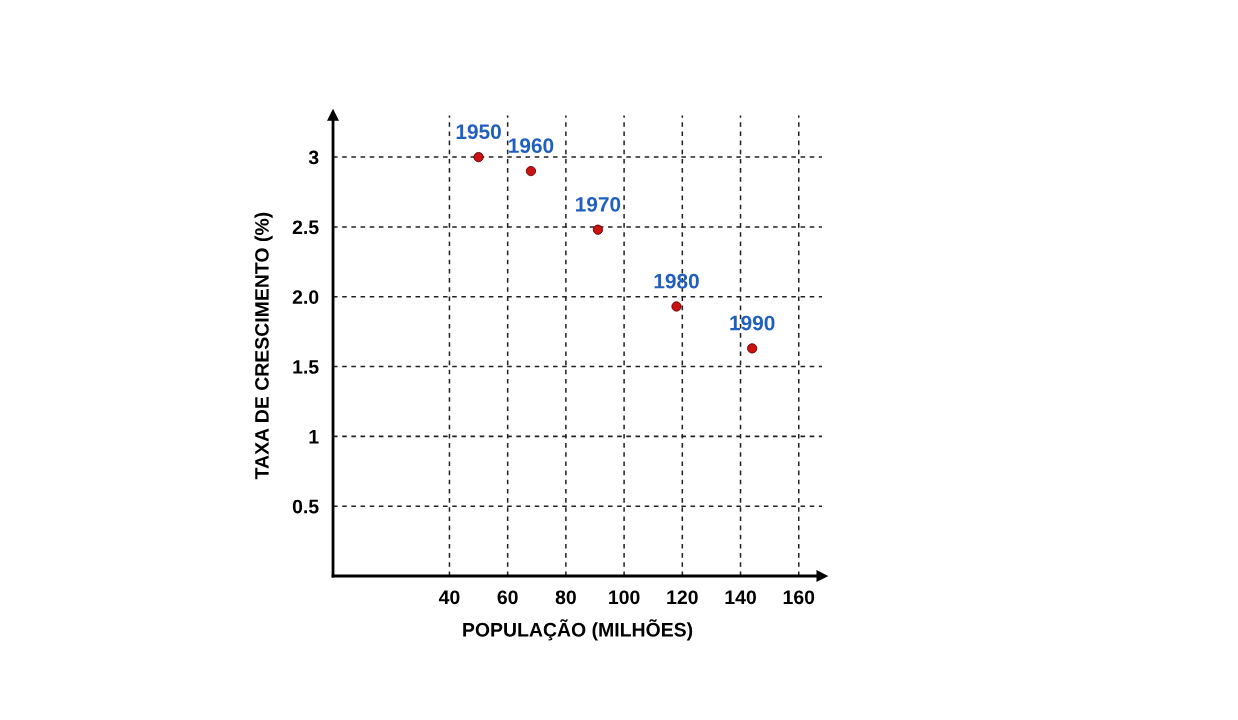  What do you see at coordinates (565, 597) in the screenshot?
I see `x-tick-label: 80` at bounding box center [565, 597].